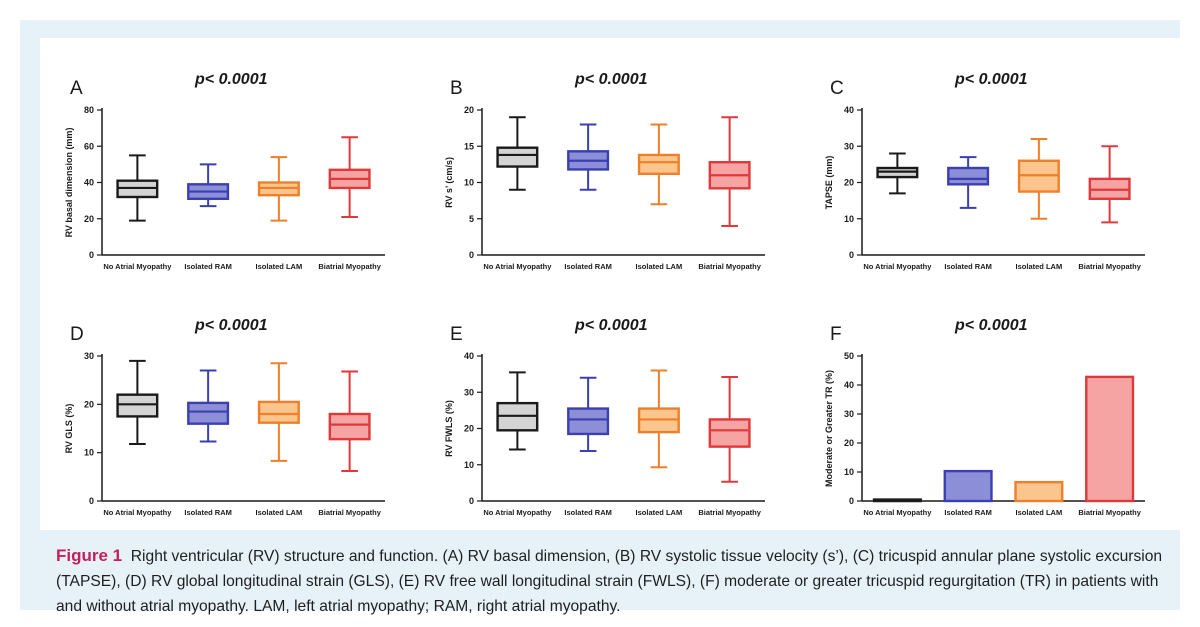  Describe the element at coordinates (89, 146) in the screenshot. I see `y-tick-label: 60` at that location.